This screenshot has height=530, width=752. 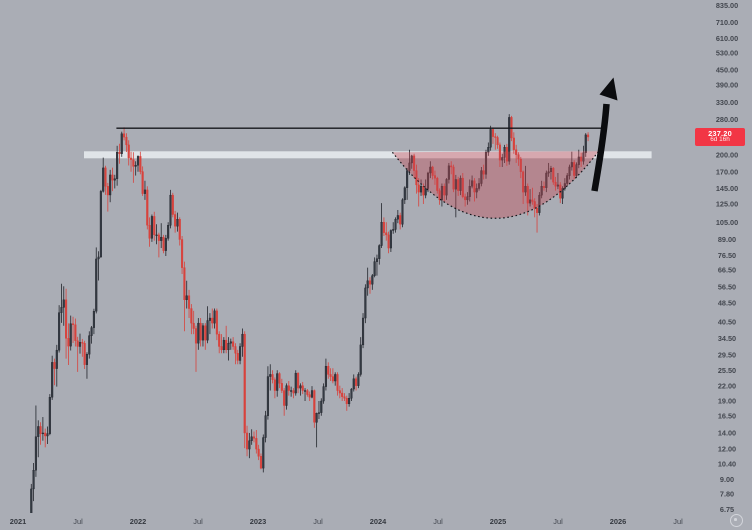 What do you see at coordinates (727, 85) in the screenshot?
I see `y-axis-tick: 390.00` at bounding box center [727, 85].